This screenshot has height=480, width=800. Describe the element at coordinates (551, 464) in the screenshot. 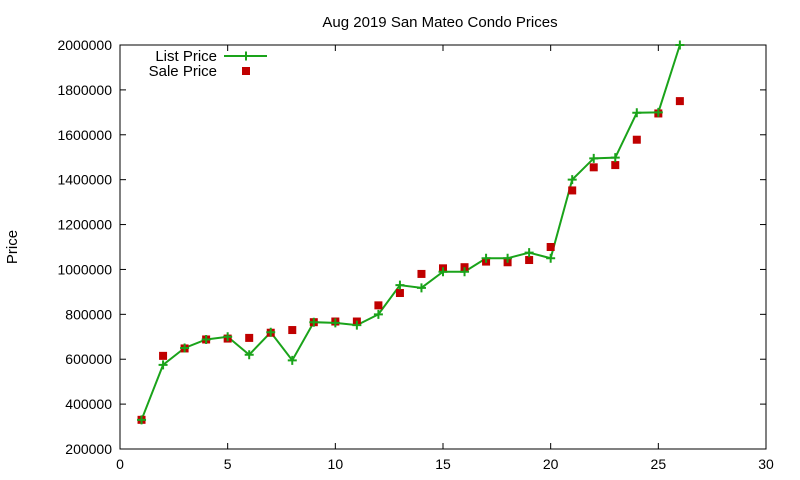

I see `x-tick-label: 20` at that location.